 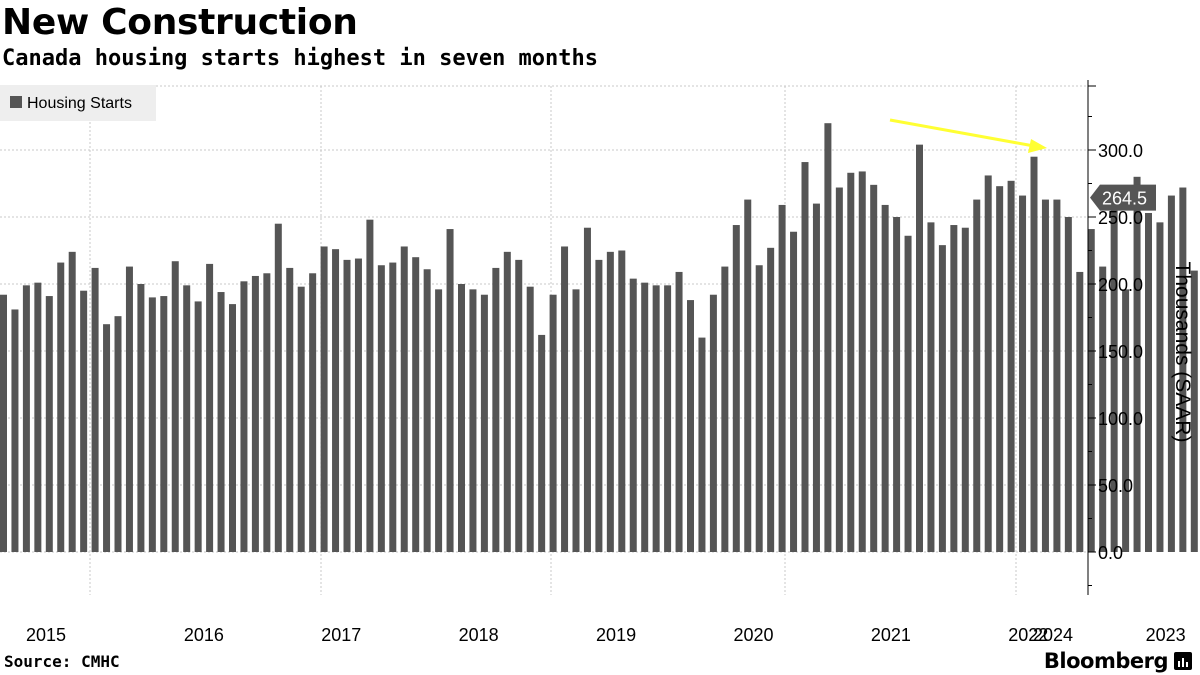 I want to click on legend: Housing Starts, so click(x=78, y=103).